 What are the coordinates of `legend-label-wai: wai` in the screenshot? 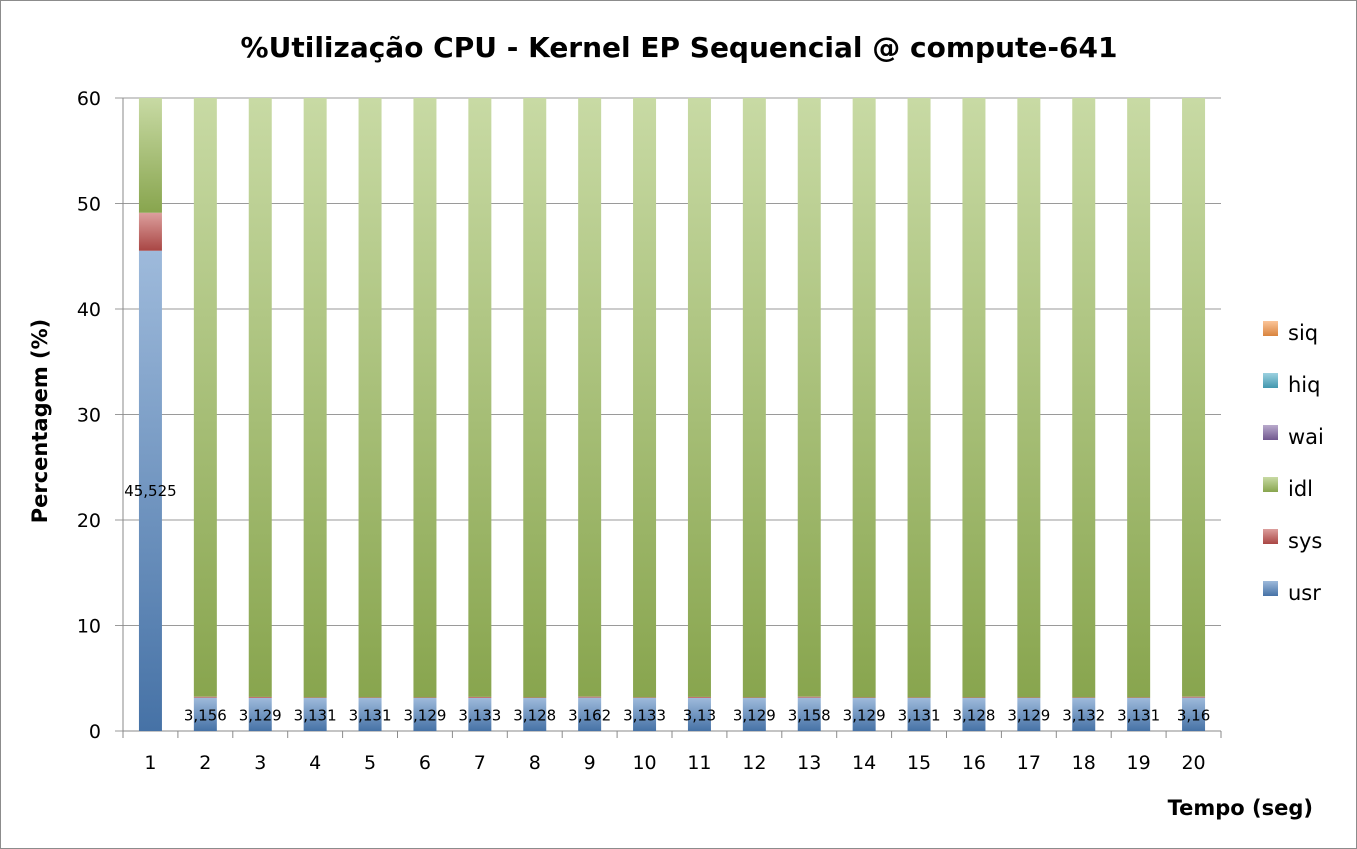 It's located at (1306, 437).